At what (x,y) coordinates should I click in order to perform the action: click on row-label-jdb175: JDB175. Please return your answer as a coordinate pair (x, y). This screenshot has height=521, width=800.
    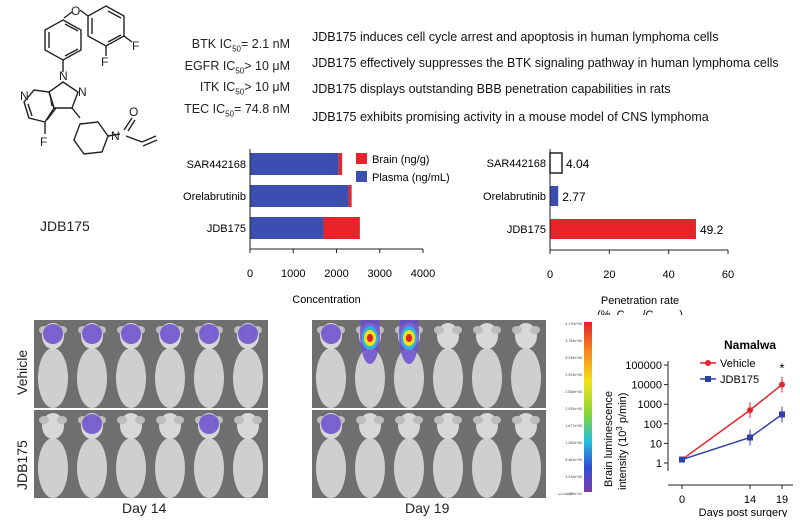
    Looking at the image, I should click on (22, 465).